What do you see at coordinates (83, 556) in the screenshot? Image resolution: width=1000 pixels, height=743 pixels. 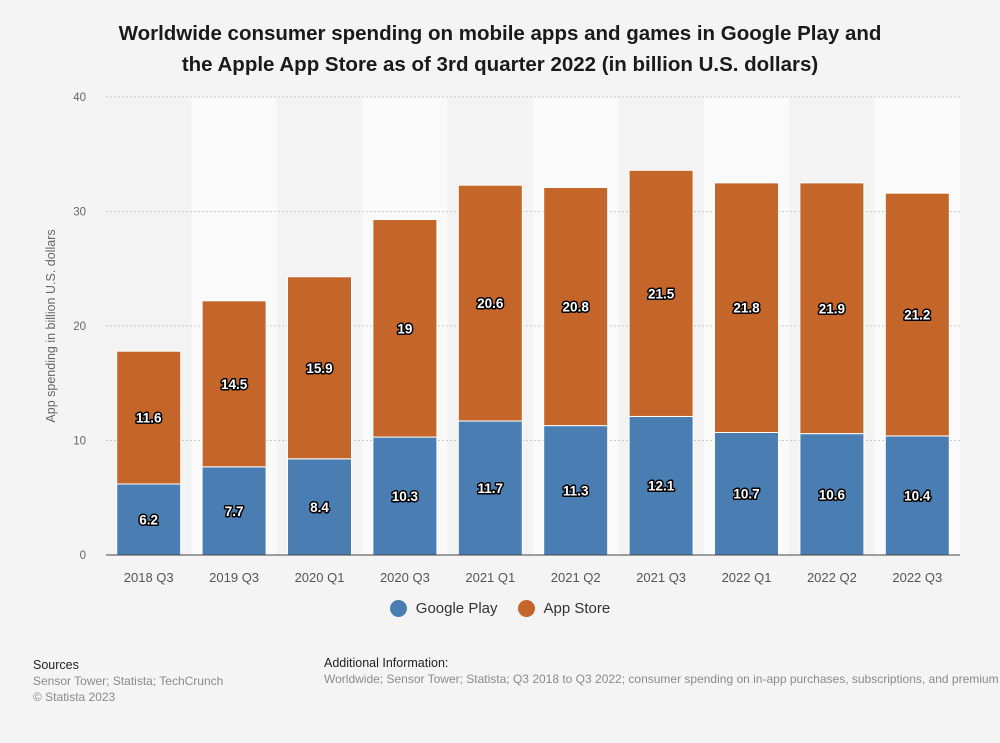 I see `y-tick-label: 0` at bounding box center [83, 556].